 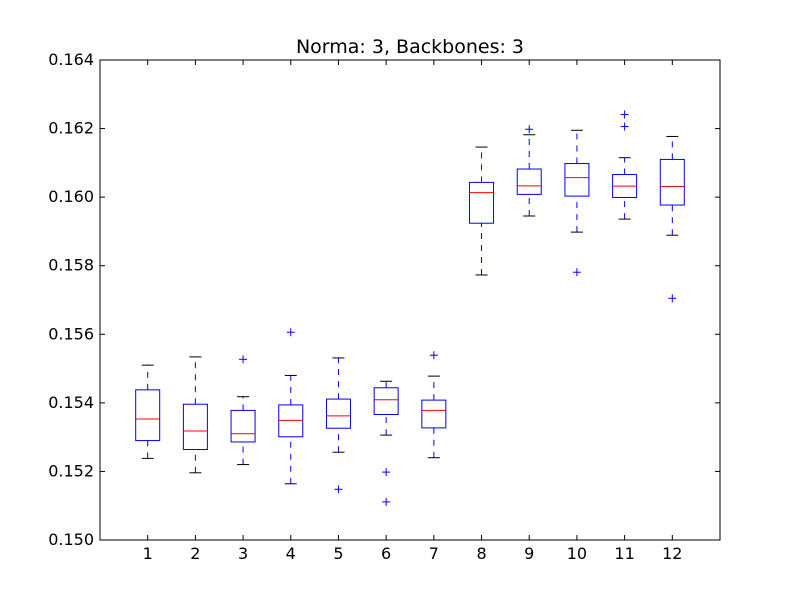 I want to click on x-tick-label: 2, so click(x=195, y=553).